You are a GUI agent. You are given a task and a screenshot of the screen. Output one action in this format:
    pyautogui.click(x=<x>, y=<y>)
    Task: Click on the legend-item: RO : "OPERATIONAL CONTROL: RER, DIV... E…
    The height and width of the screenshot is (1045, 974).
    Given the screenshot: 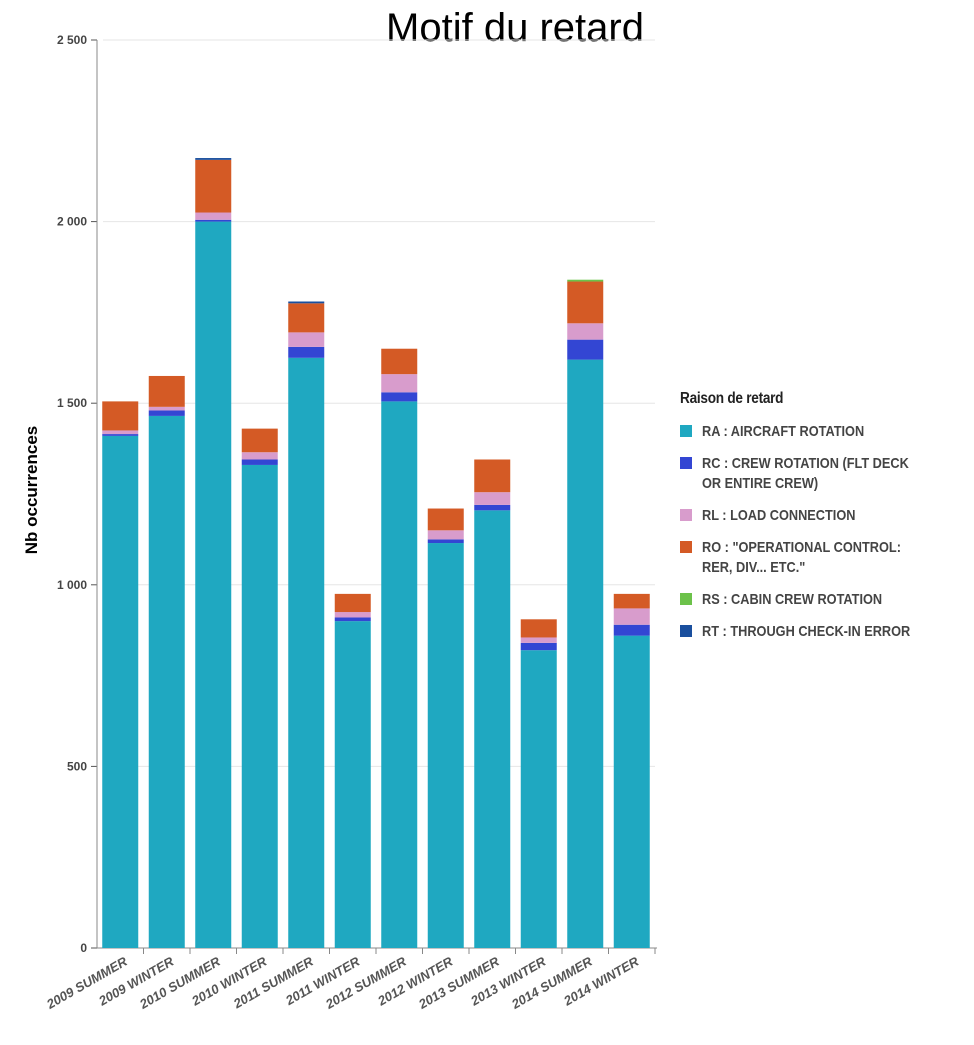 What is the action you would take?
    pyautogui.click(x=825, y=558)
    